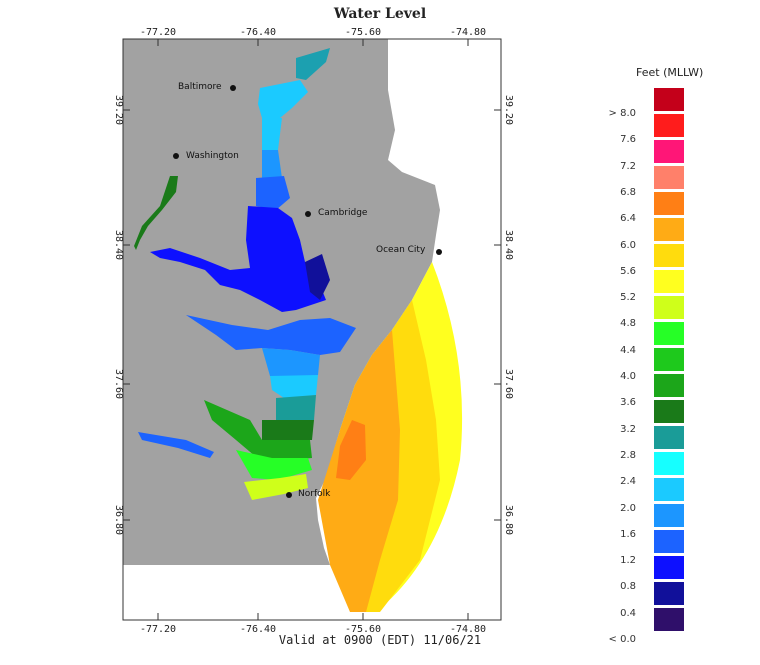 The height and width of the screenshot is (665, 760). I want to click on city-label: Washington, so click(212, 156).